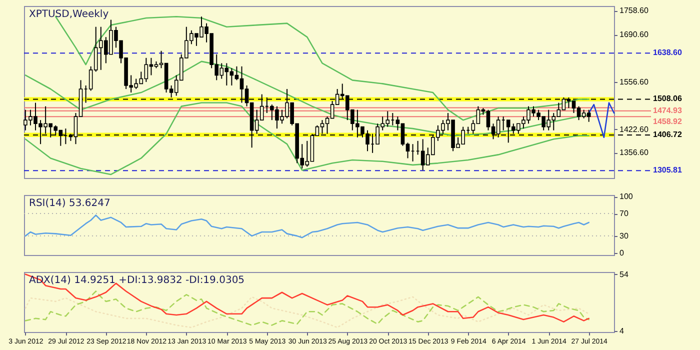  What do you see at coordinates (667, 110) in the screenshot?
I see `ref-line-label: 1474.93` at bounding box center [667, 110].